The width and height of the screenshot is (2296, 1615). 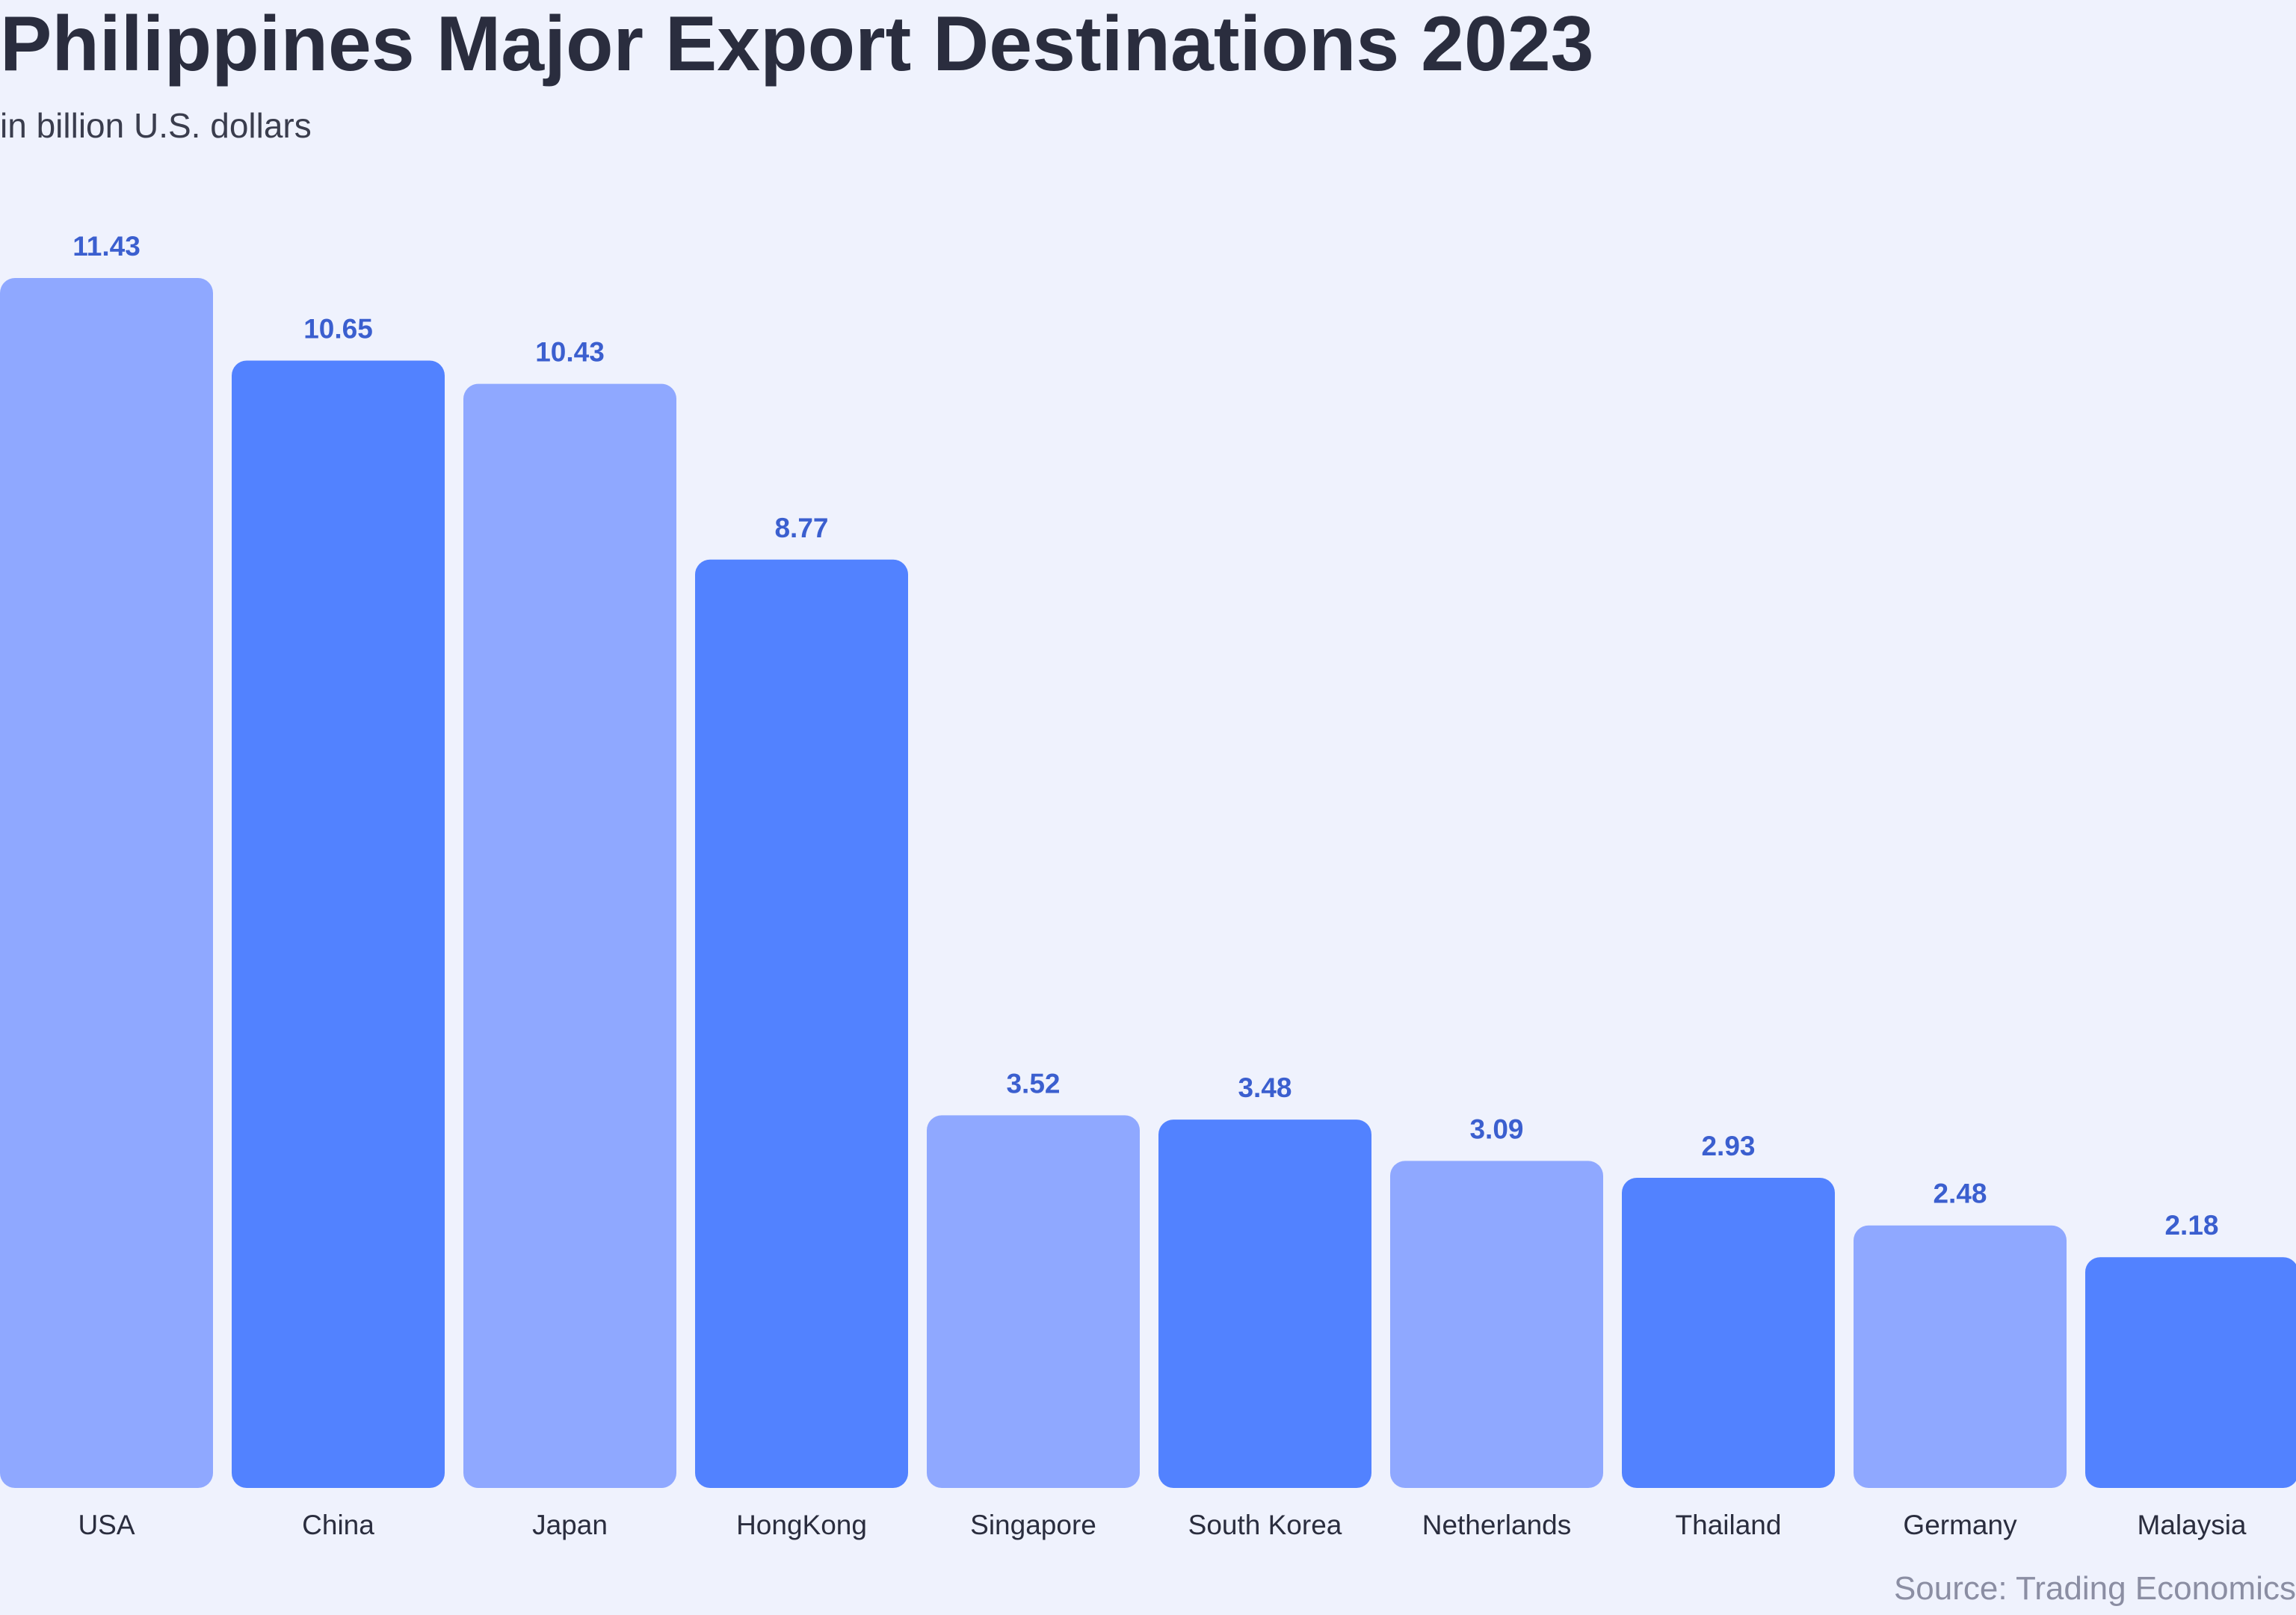 What do you see at coordinates (1729, 1525) in the screenshot?
I see `category-label-thailand: Thailand` at bounding box center [1729, 1525].